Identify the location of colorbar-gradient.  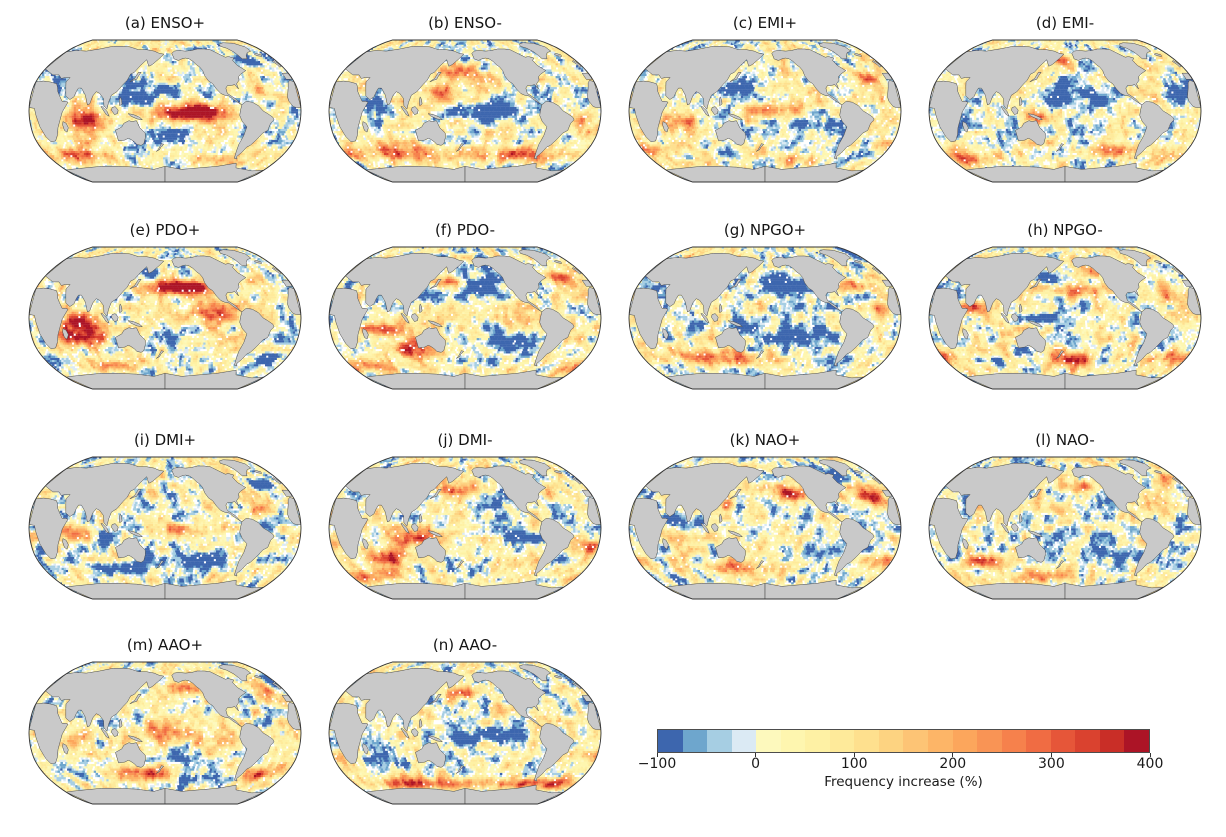
(903, 741).